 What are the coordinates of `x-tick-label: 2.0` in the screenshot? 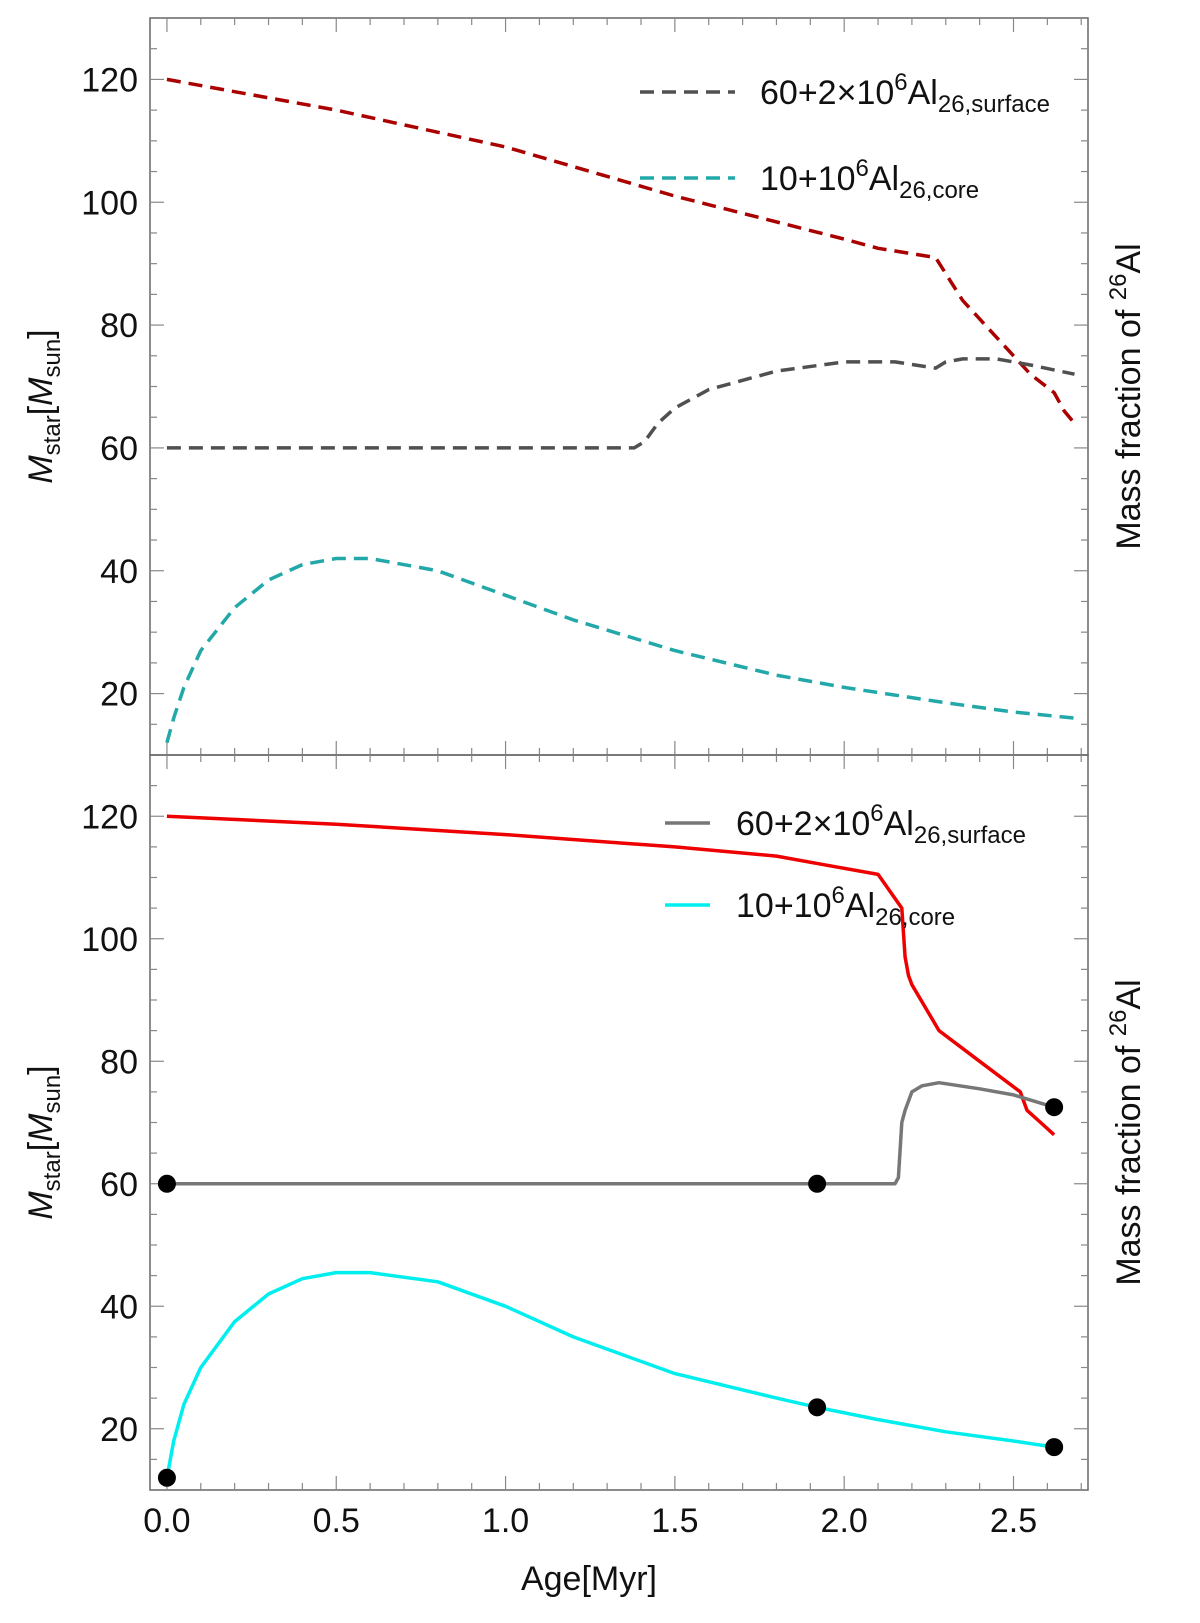 It's located at (844, 1521).